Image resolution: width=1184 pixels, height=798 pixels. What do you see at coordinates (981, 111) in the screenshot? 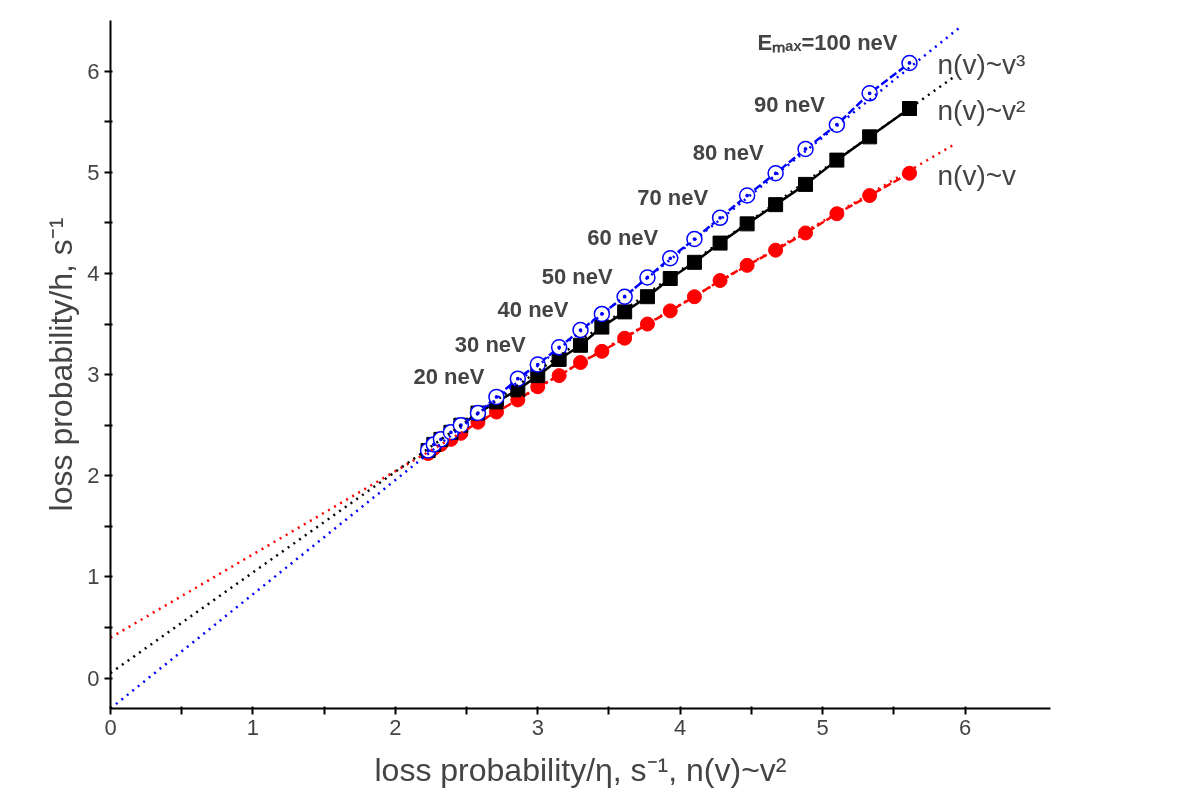
I see `series-label: n(v)~v²` at bounding box center [981, 111].